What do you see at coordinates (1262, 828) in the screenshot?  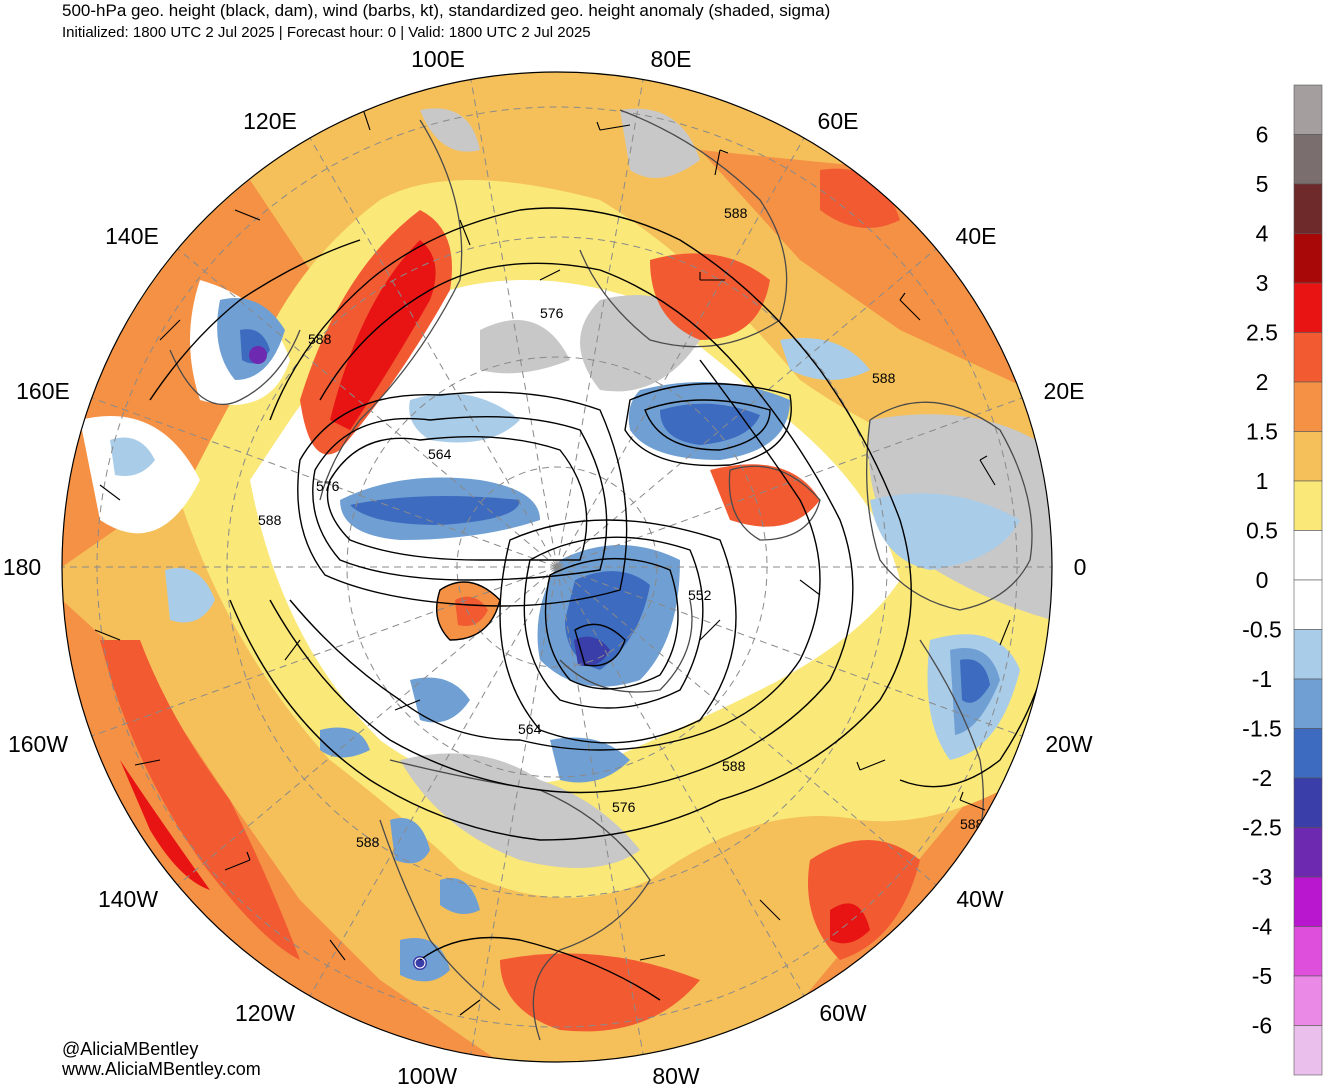 I see `colorbar-label: -2.5` at bounding box center [1262, 828].